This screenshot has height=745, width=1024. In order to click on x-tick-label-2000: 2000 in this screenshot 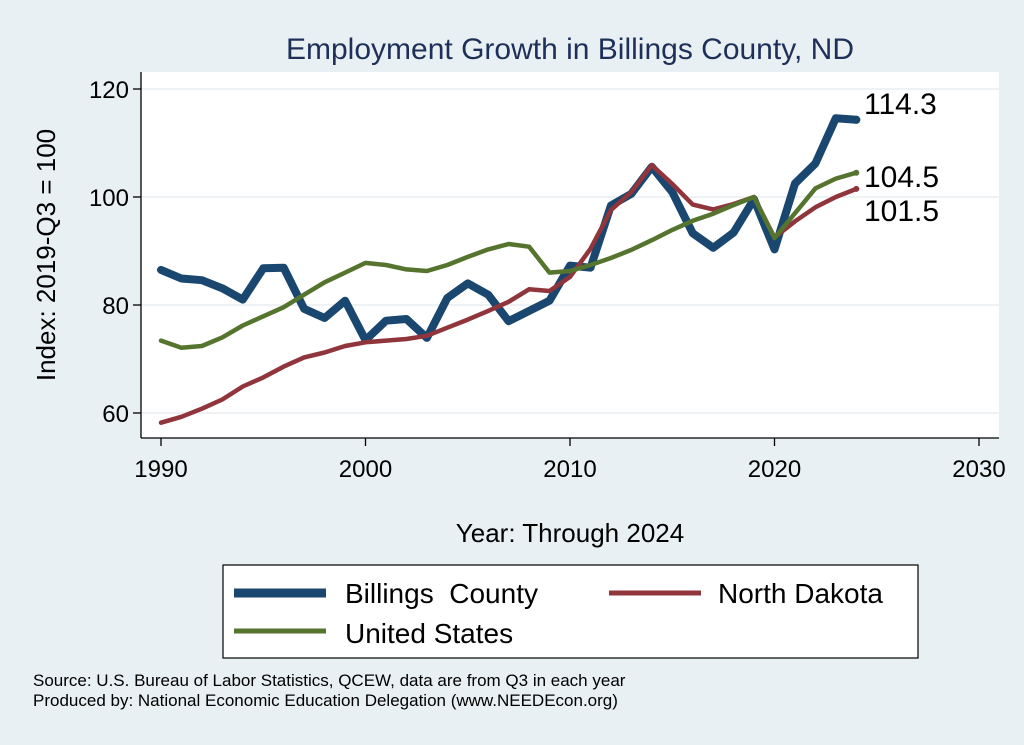, I will do `click(365, 469)`.